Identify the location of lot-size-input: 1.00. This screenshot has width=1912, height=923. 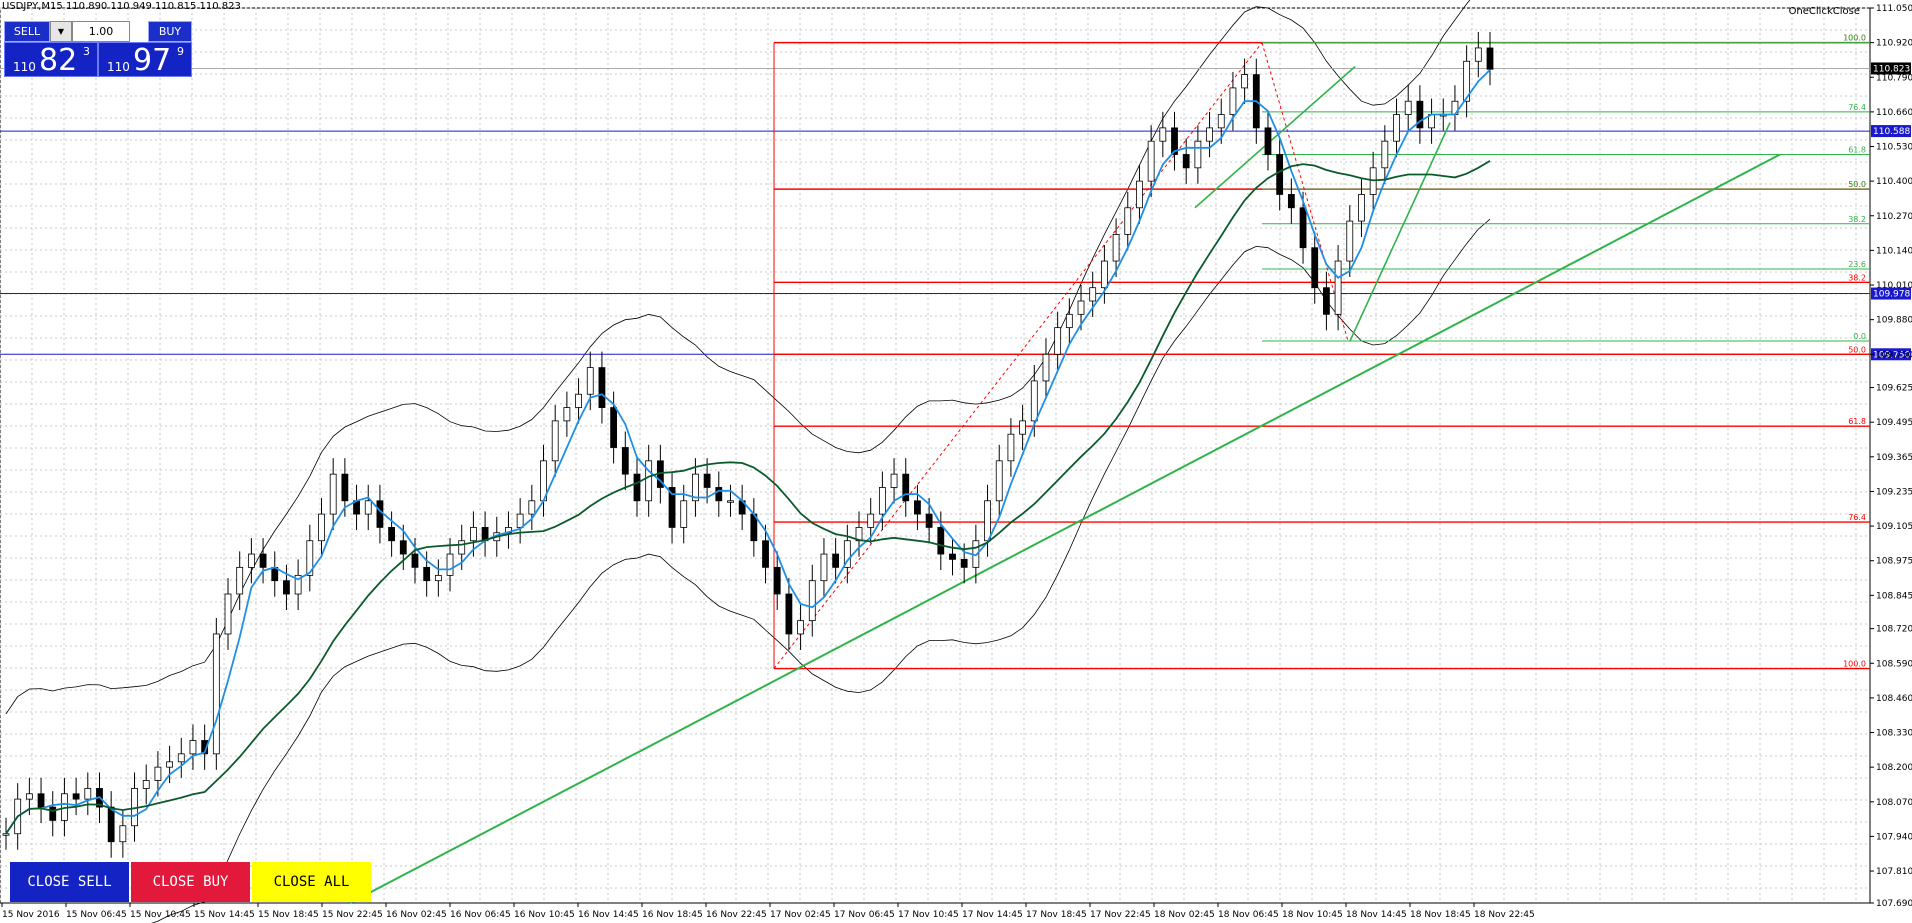
(101, 31).